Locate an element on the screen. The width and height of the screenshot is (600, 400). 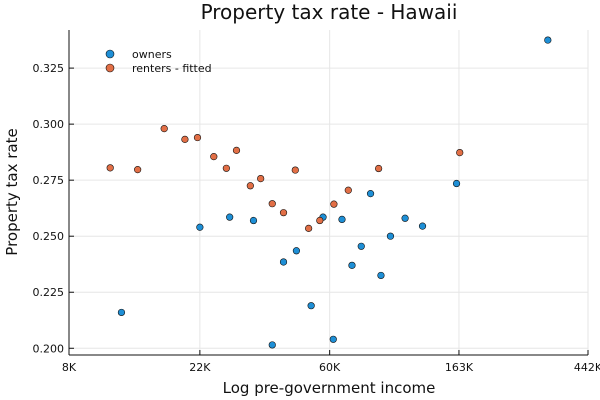
legend-label-owners: owners is located at coordinates (152, 54).